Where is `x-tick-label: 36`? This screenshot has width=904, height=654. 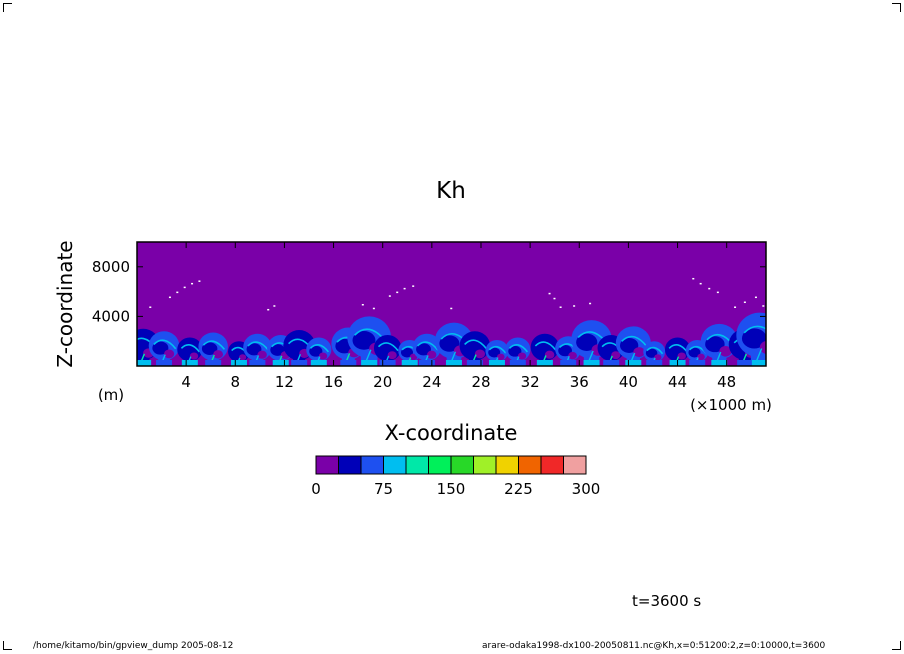
x-tick-label: 36 is located at coordinates (579, 382).